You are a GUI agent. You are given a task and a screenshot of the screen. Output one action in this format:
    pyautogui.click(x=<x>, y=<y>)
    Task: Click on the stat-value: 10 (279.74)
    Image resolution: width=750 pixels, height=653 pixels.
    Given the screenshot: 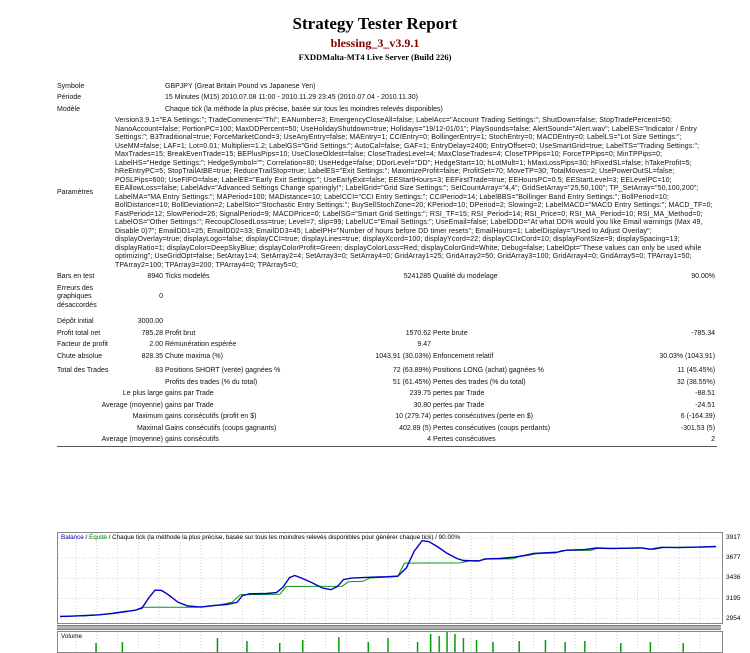 What is the action you would take?
    pyautogui.click(x=413, y=416)
    